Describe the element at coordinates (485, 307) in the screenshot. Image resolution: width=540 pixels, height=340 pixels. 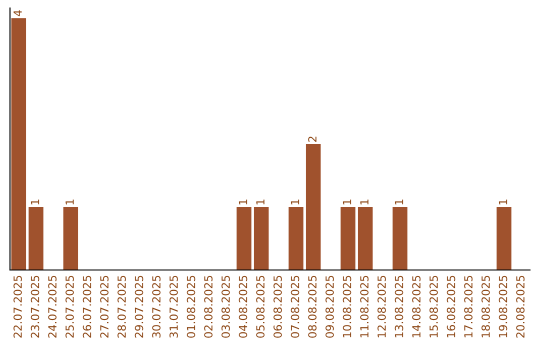
I see `x-tick-label: 18.08.2025` at that location.